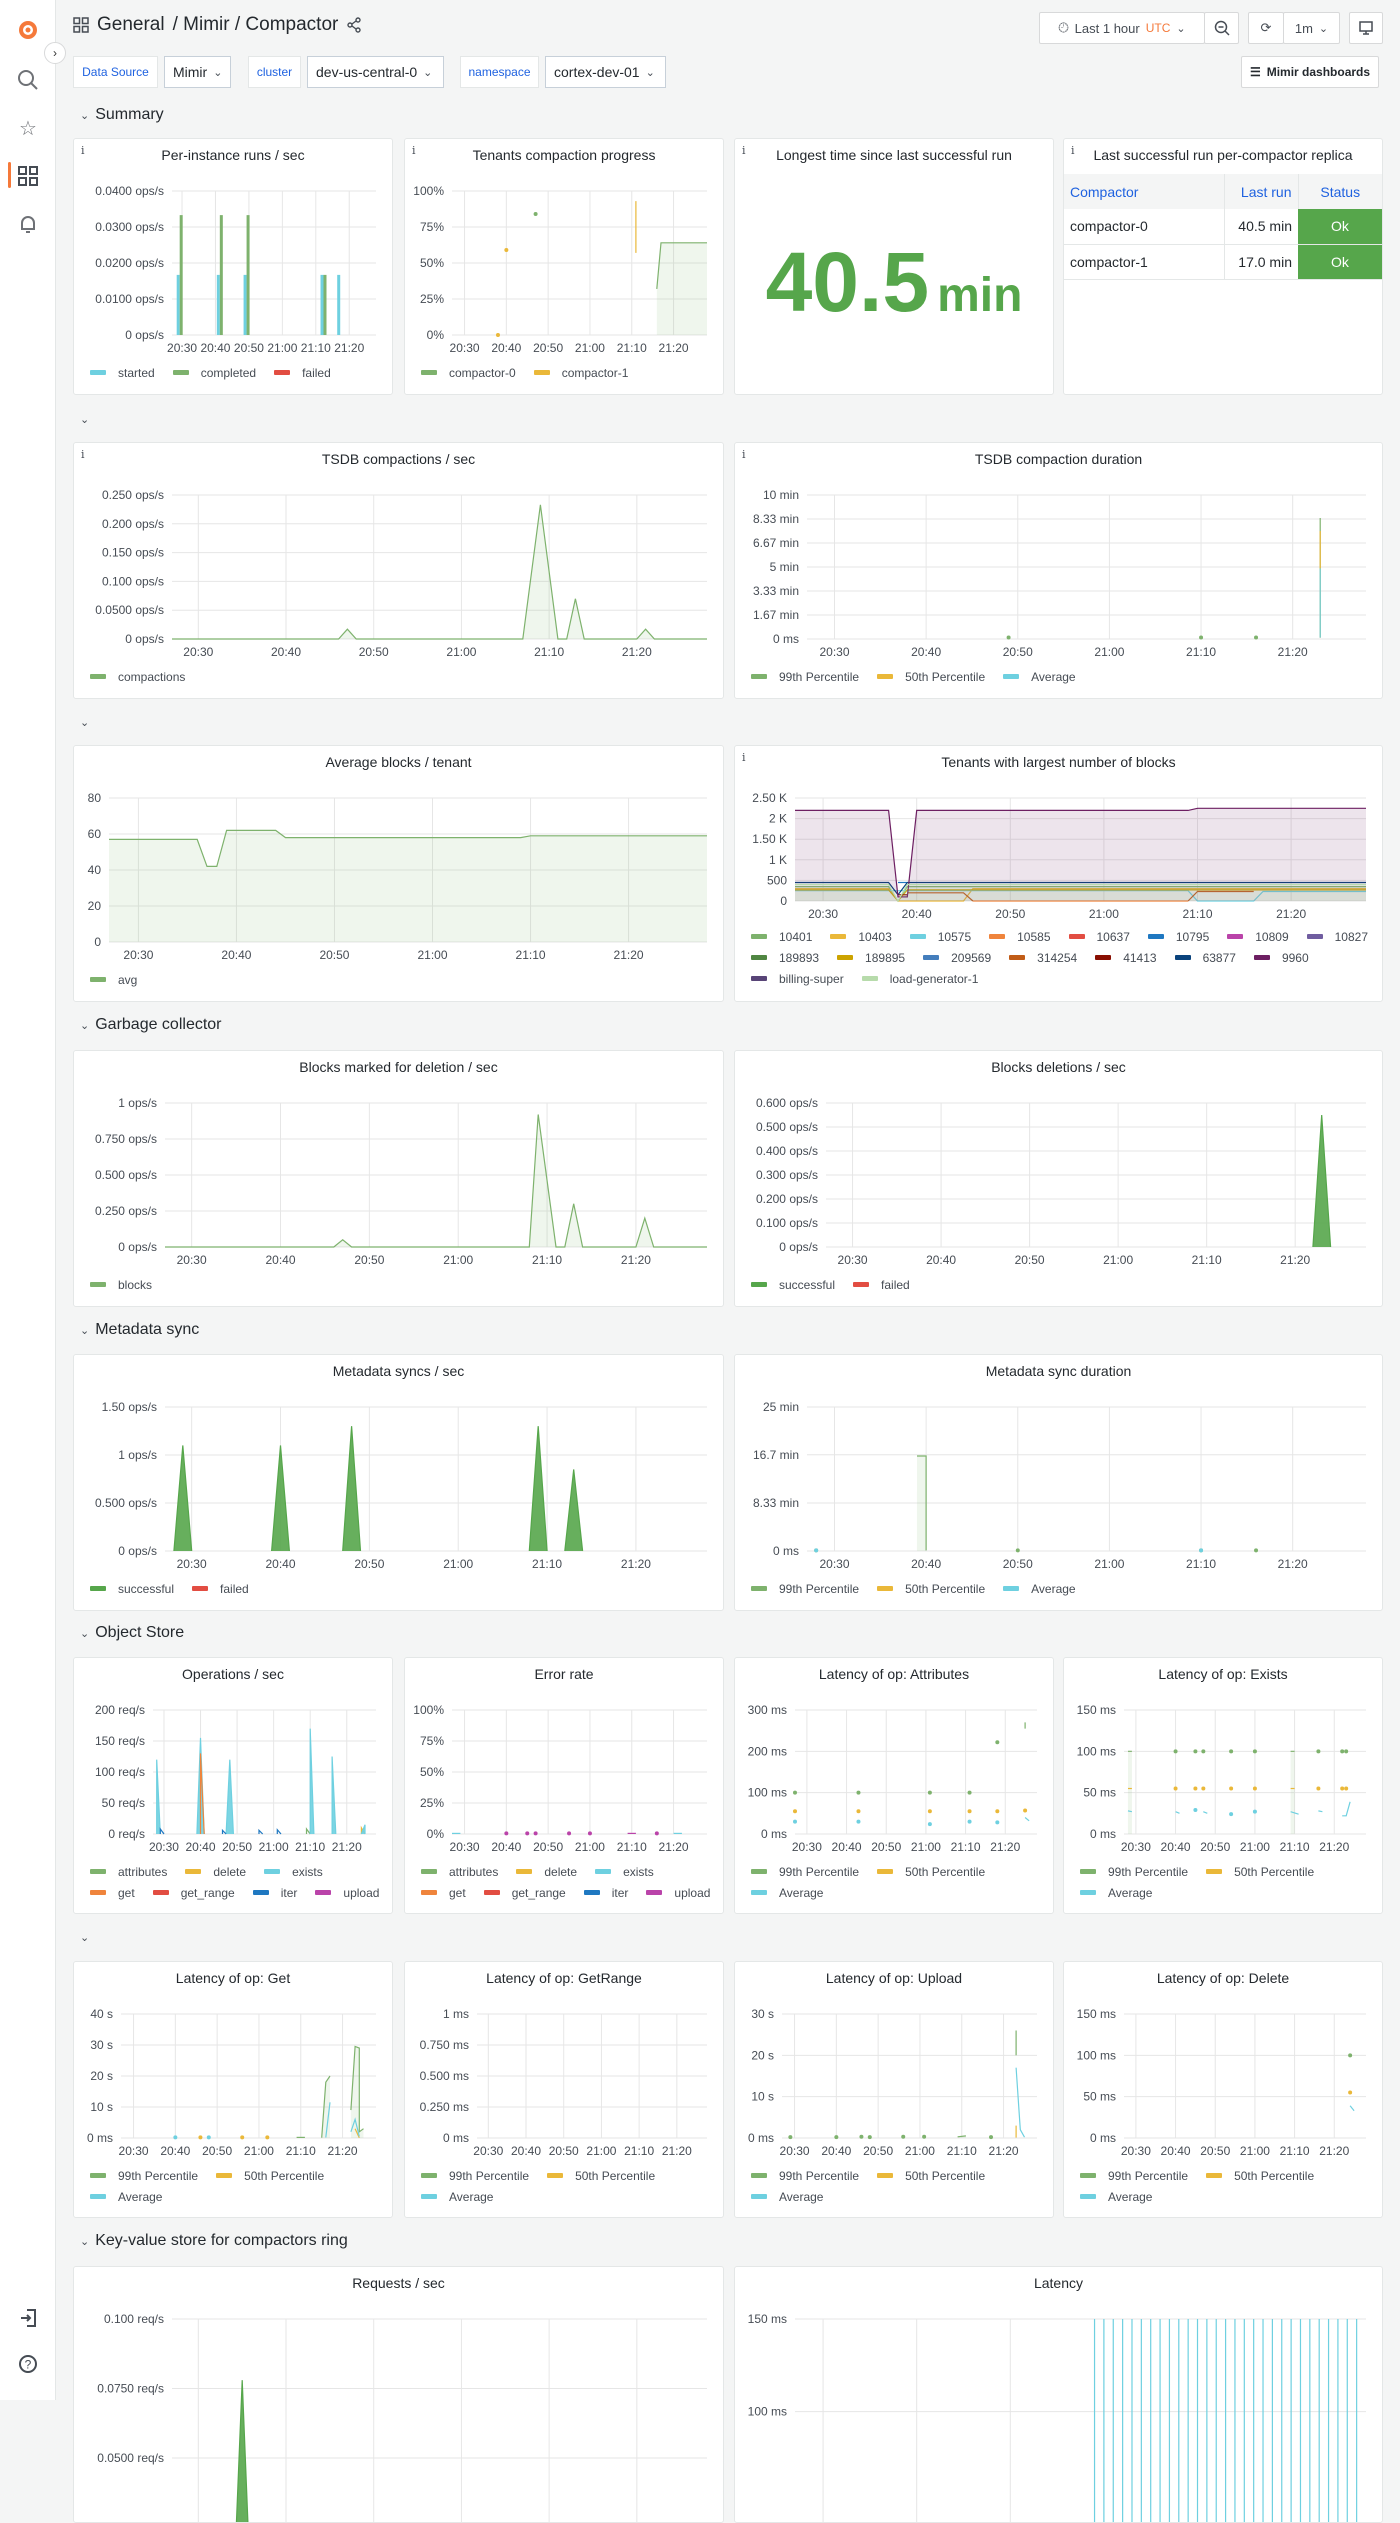  What do you see at coordinates (1261, 191) in the screenshot?
I see `column-header: Last run` at bounding box center [1261, 191].